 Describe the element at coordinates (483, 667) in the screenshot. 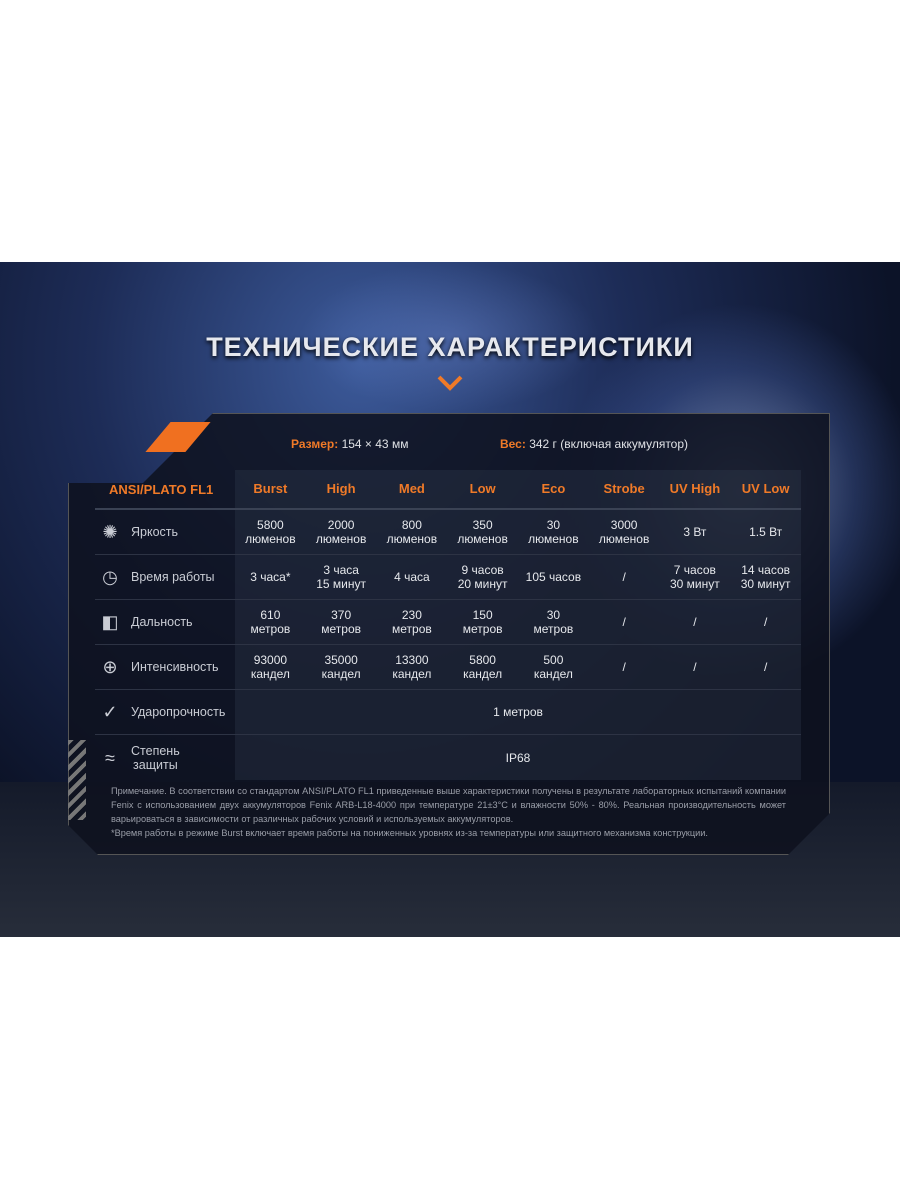

I see `table-cell: 5800 кандел` at that location.